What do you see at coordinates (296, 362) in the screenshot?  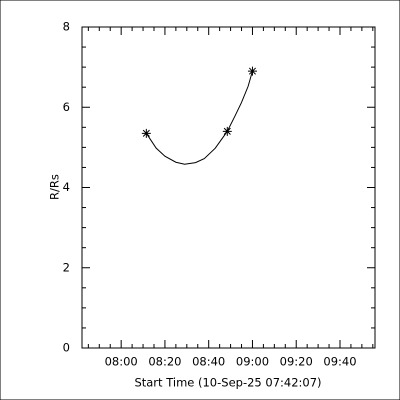 I see `x-tick-label: 09:20` at bounding box center [296, 362].